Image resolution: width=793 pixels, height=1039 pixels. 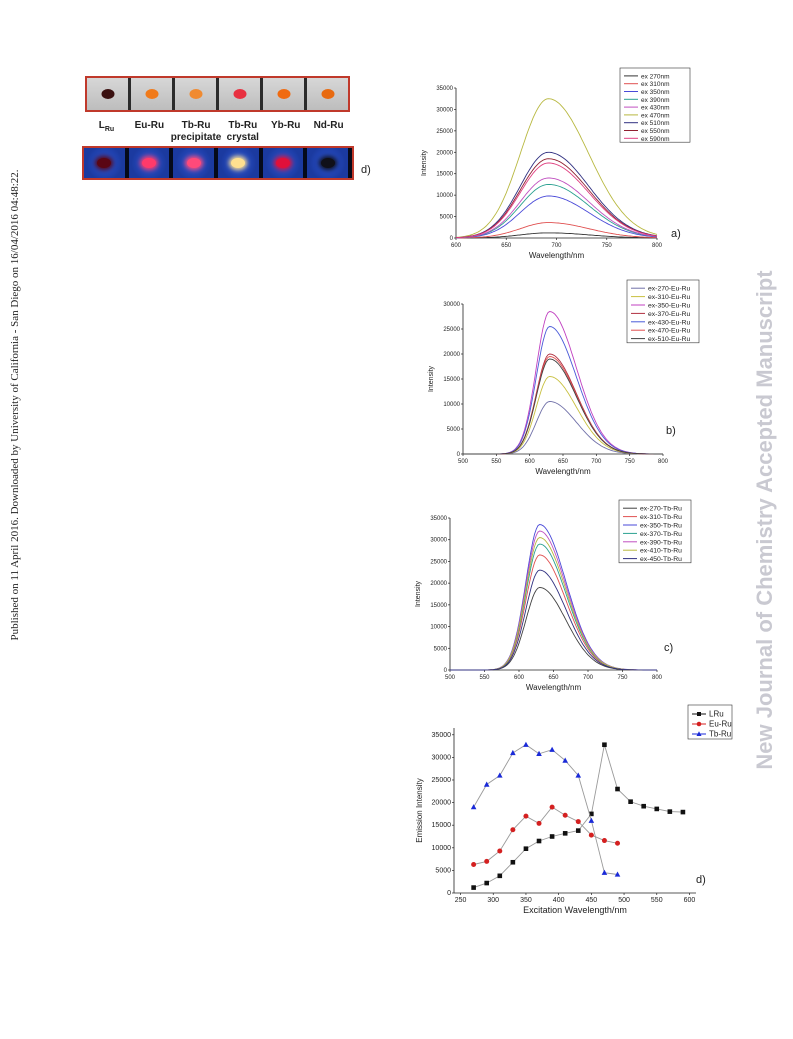 I want to click on x-tick-label: 350, so click(x=526, y=900).